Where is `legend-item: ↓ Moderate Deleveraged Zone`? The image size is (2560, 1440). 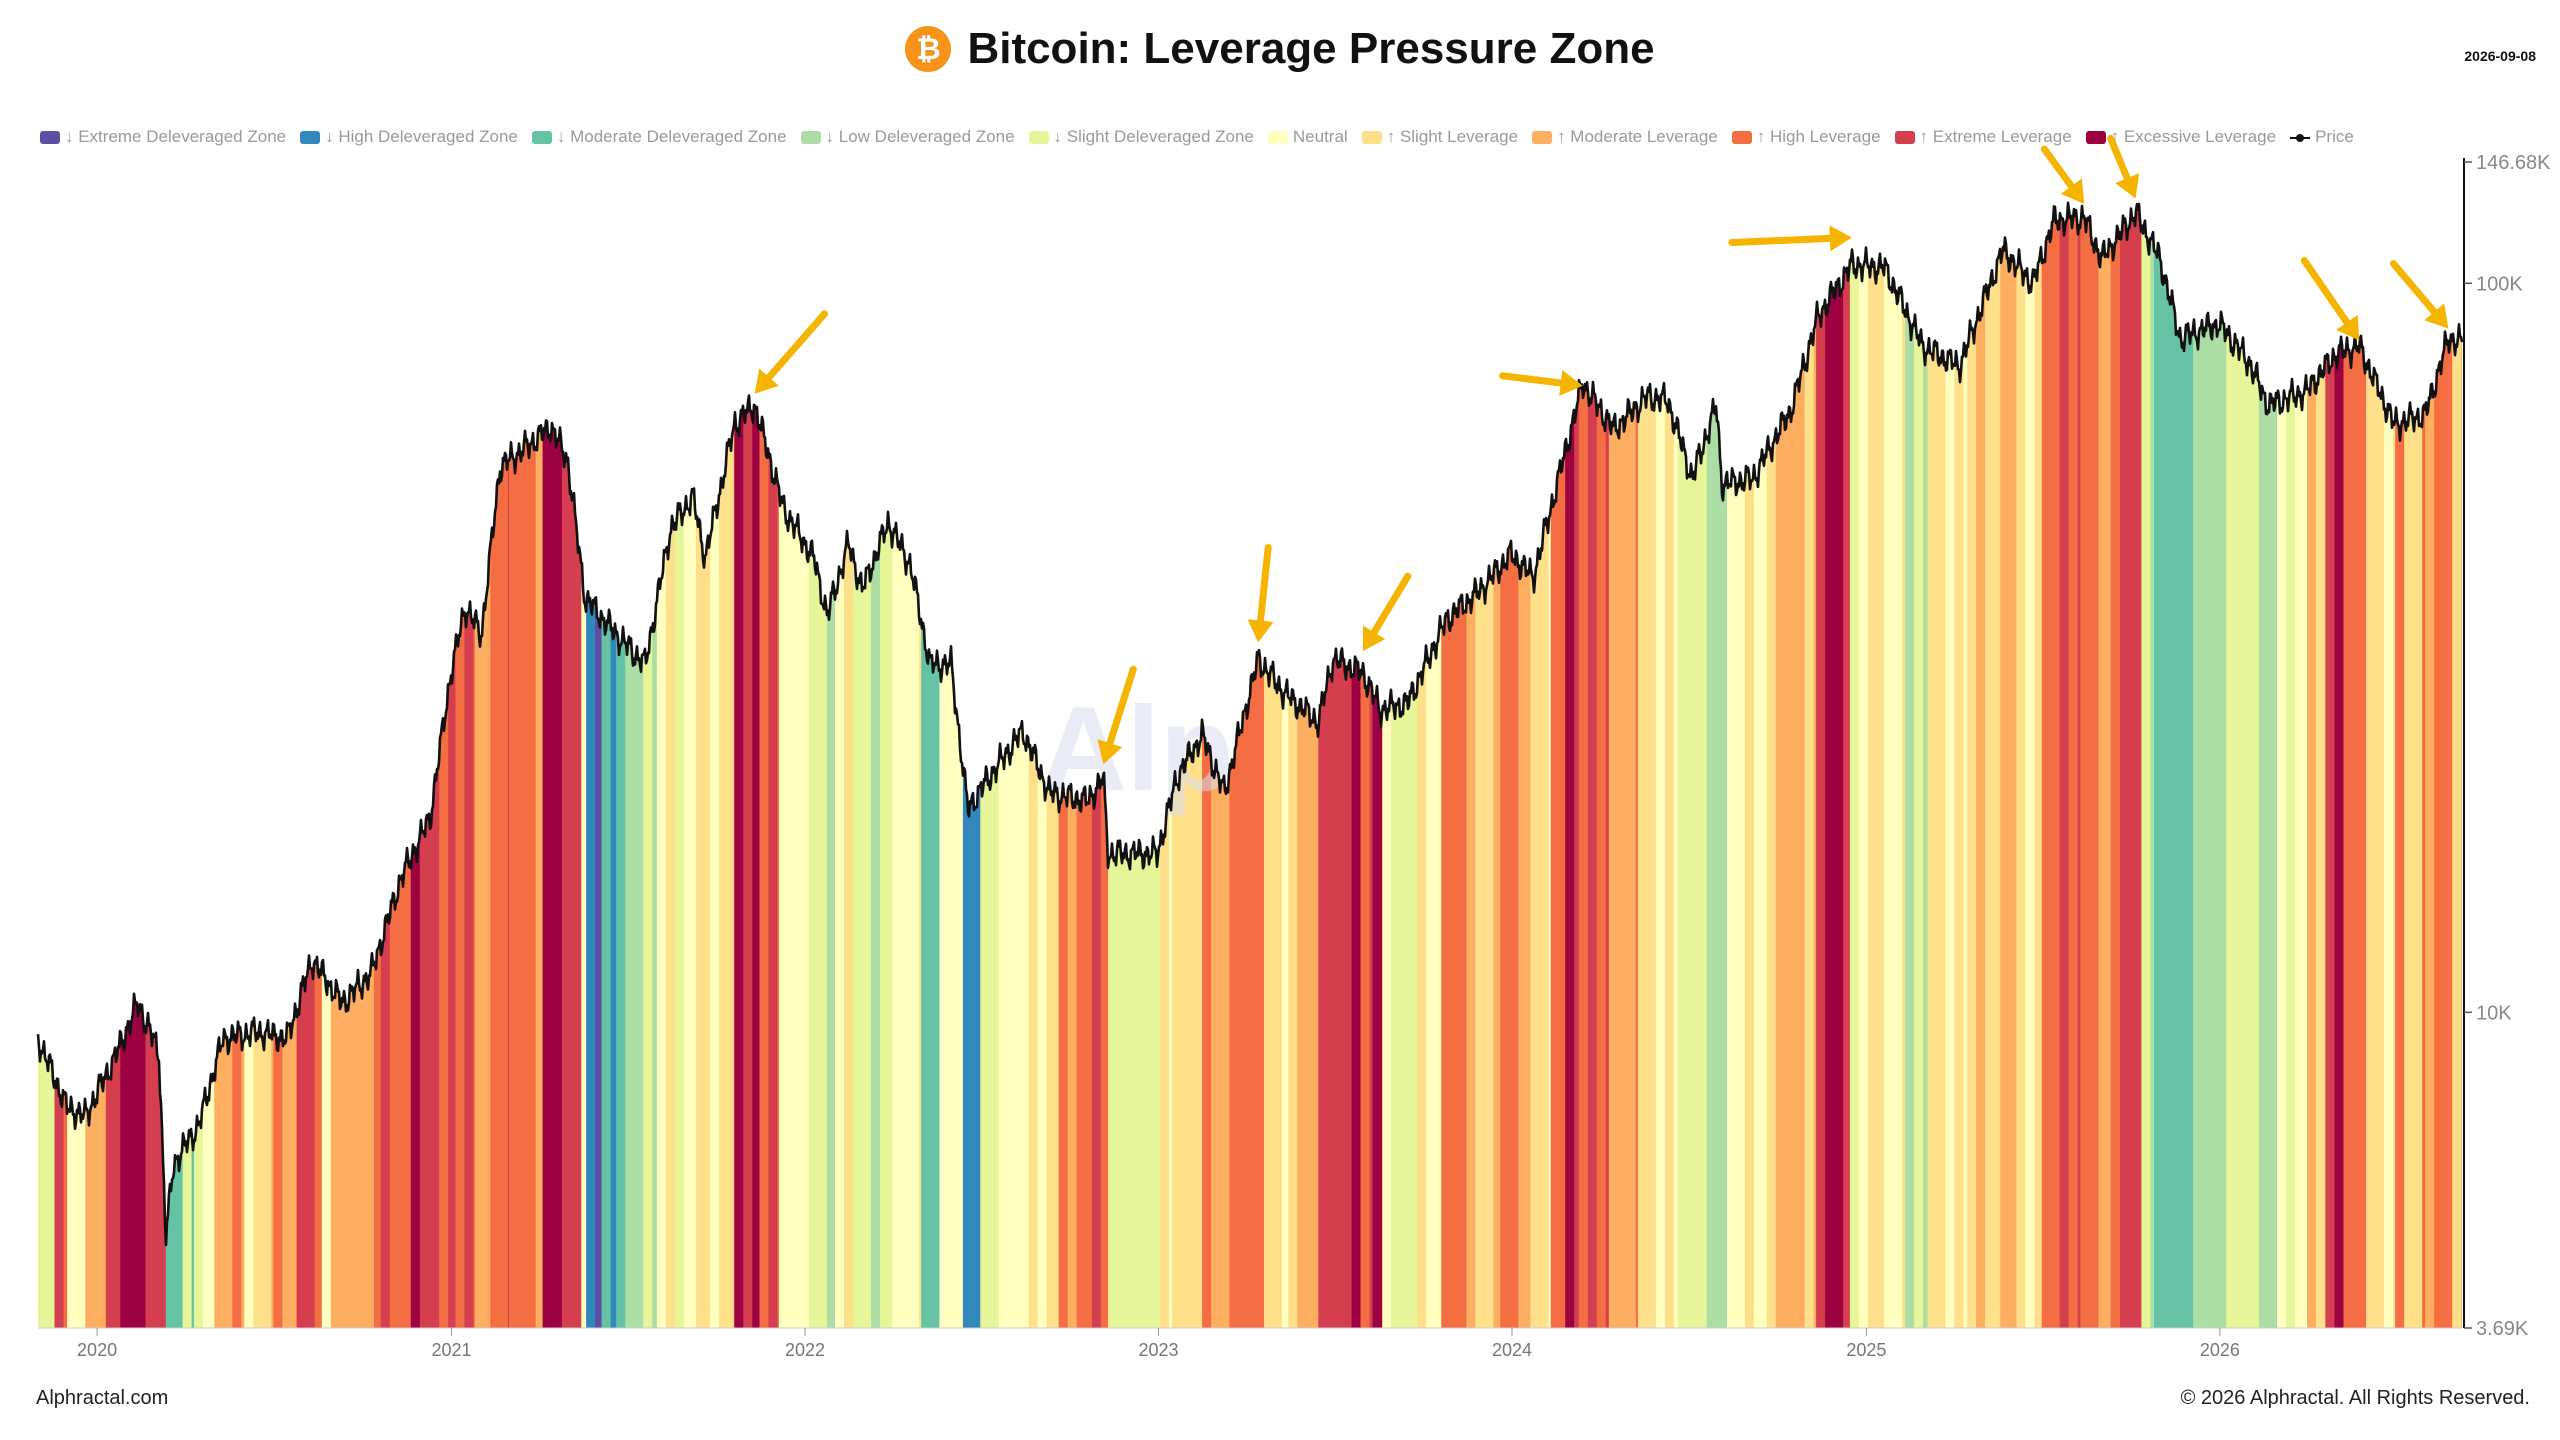 legend-item: ↓ Moderate Deleveraged Zone is located at coordinates (659, 137).